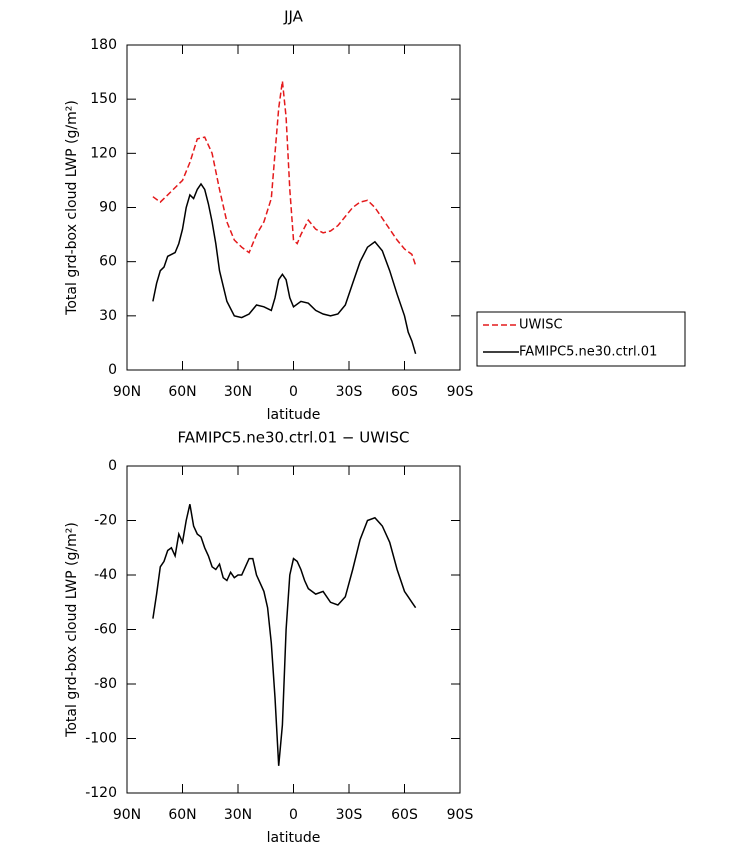  I want to click on y-tick-label: -60, so click(105, 630).